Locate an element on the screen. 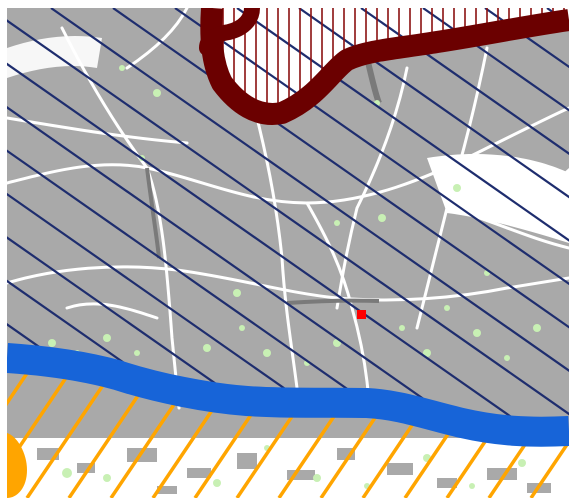  orange-zone-solid-edge is located at coordinates (17, 465).